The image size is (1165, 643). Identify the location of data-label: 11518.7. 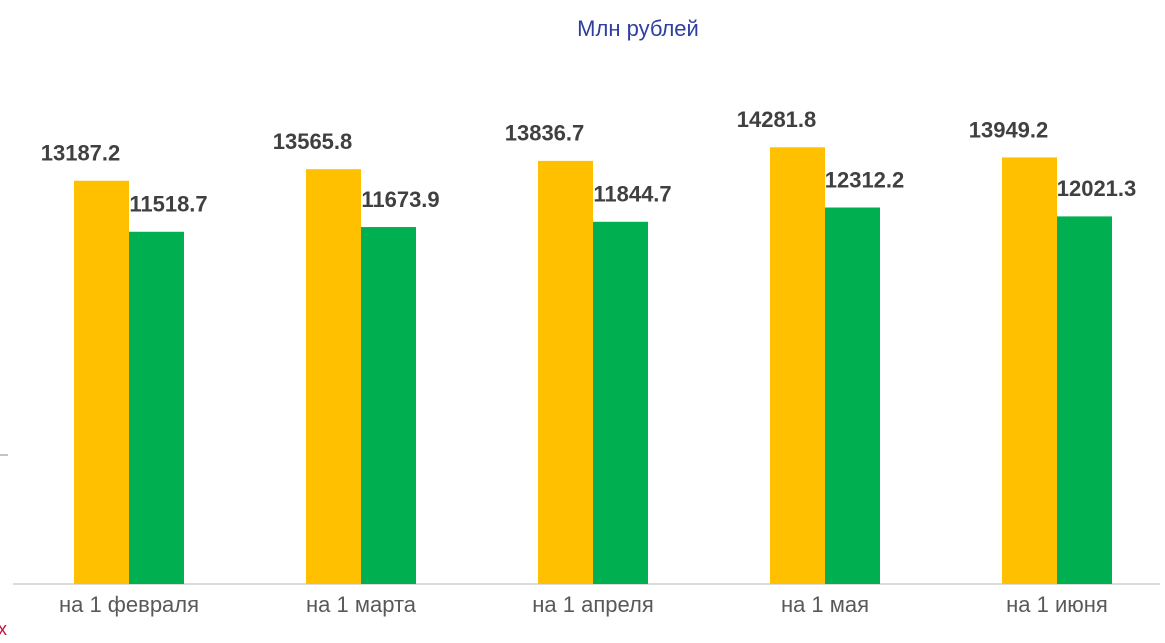
(168, 204).